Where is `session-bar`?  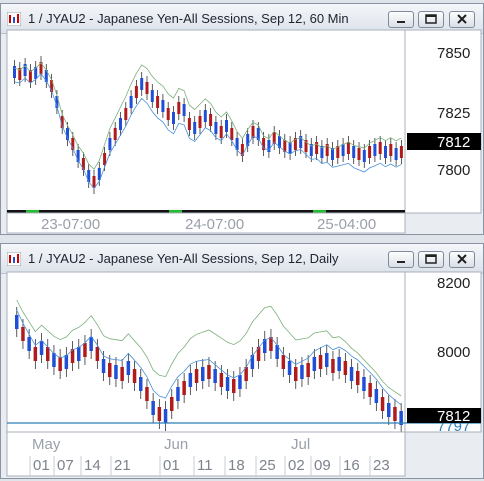
session-bar is located at coordinates (206, 211).